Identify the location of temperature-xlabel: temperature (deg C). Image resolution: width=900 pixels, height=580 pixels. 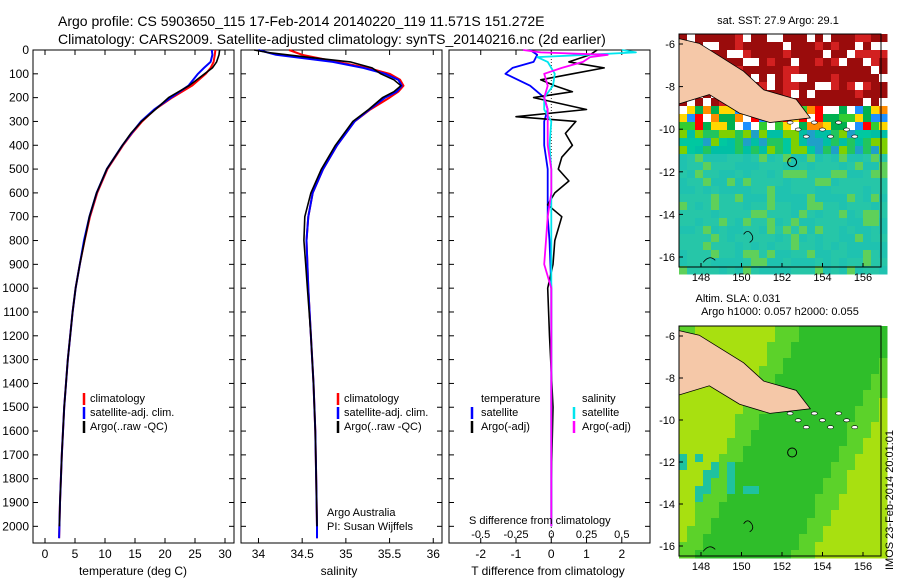
(133, 571).